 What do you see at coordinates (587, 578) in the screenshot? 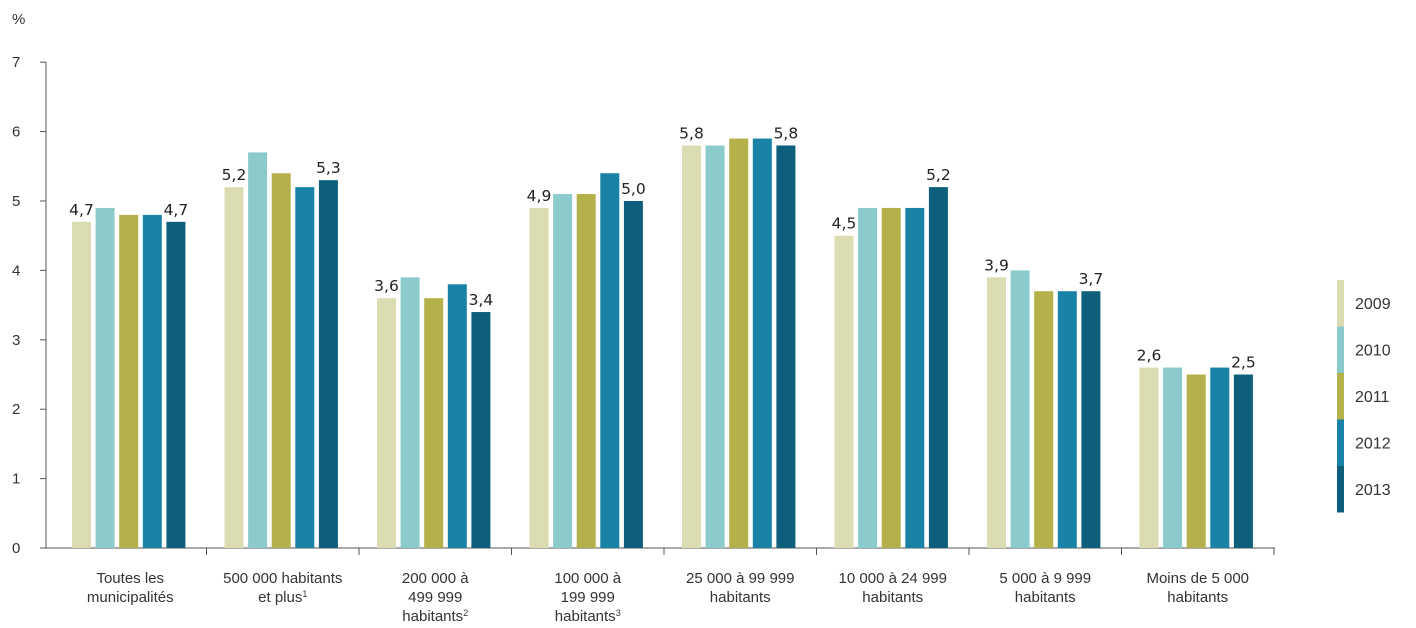
I see `x-category-label: 100 000 à` at bounding box center [587, 578].